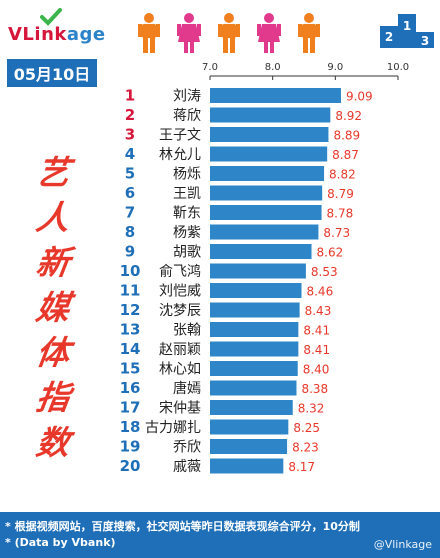 The height and width of the screenshot is (558, 440). Describe the element at coordinates (187, 467) in the screenshot. I see `category-label: 戚薇` at that location.